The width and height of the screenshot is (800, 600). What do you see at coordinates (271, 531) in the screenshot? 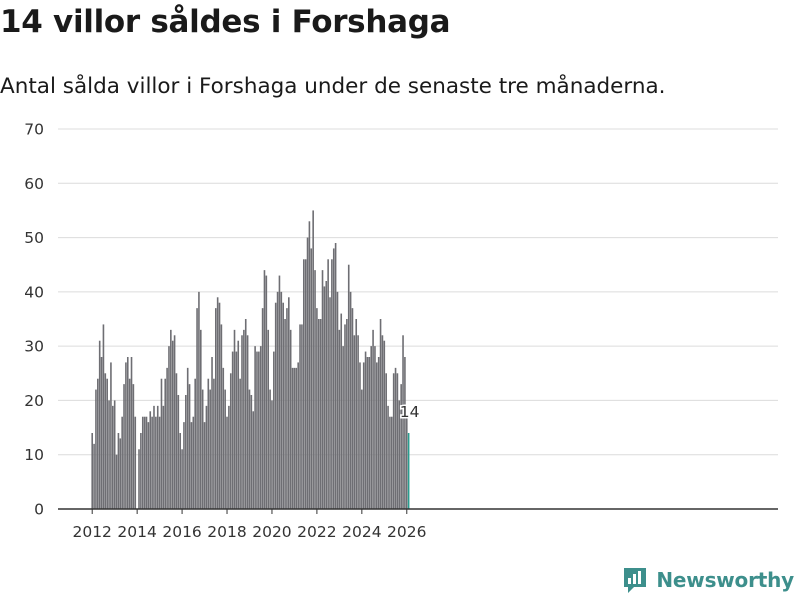
I see `x-tick-label: 2020` at bounding box center [271, 531].